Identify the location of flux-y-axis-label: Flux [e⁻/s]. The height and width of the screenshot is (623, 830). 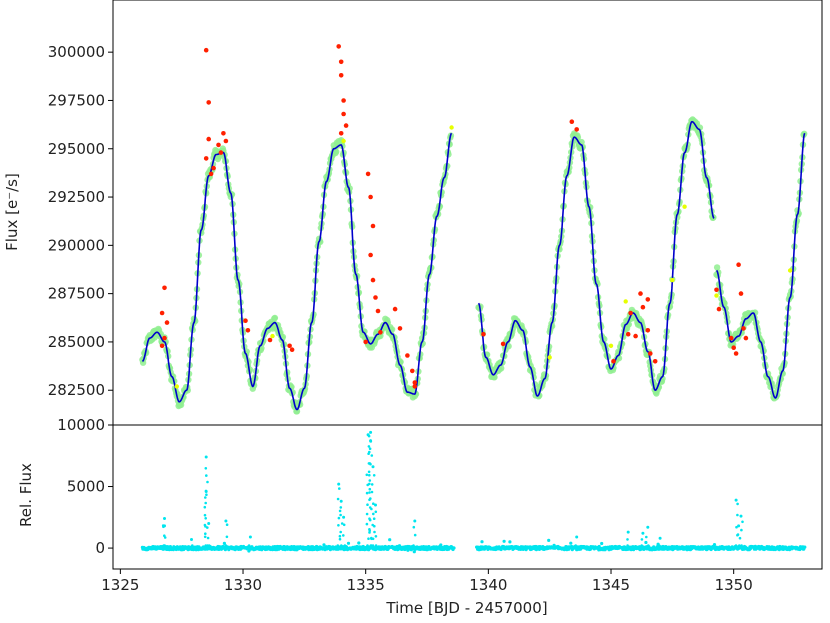
(12, 212).